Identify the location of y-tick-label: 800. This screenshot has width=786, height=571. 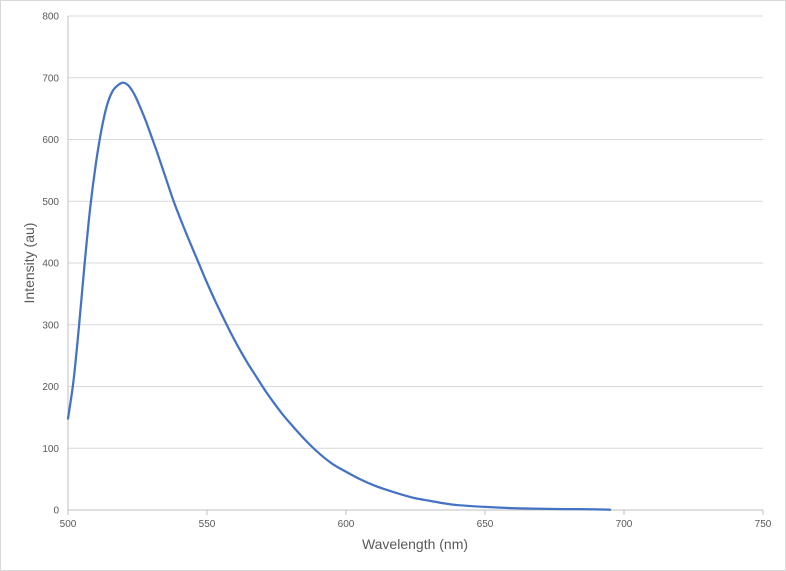
(50, 17).